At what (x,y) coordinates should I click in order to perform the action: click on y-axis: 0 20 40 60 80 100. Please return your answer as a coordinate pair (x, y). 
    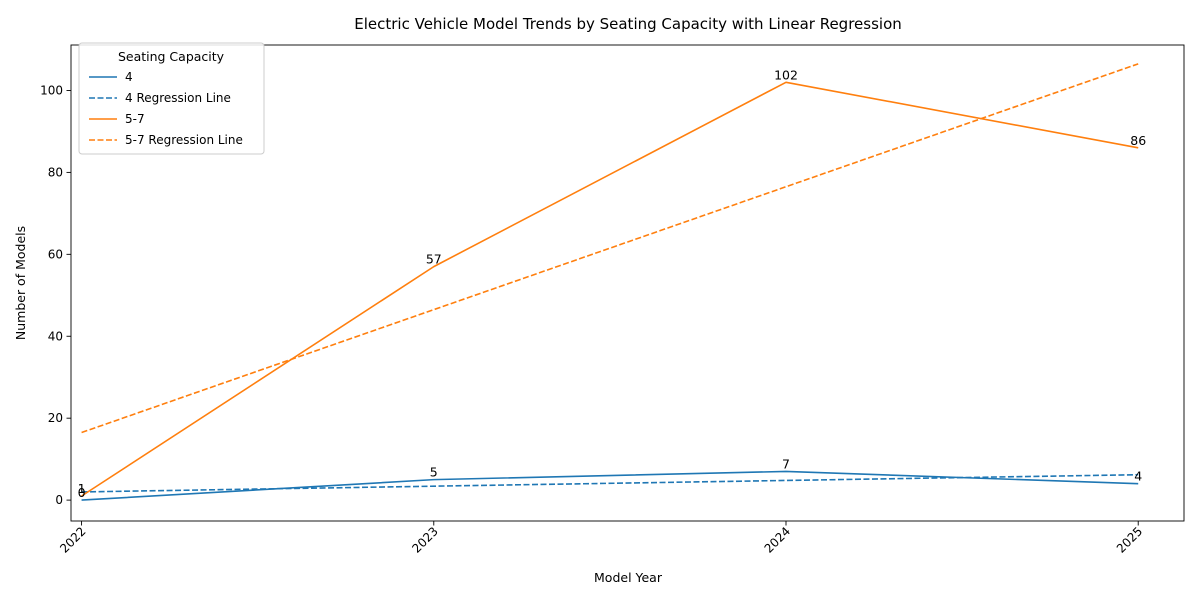
    Looking at the image, I should click on (55, 295).